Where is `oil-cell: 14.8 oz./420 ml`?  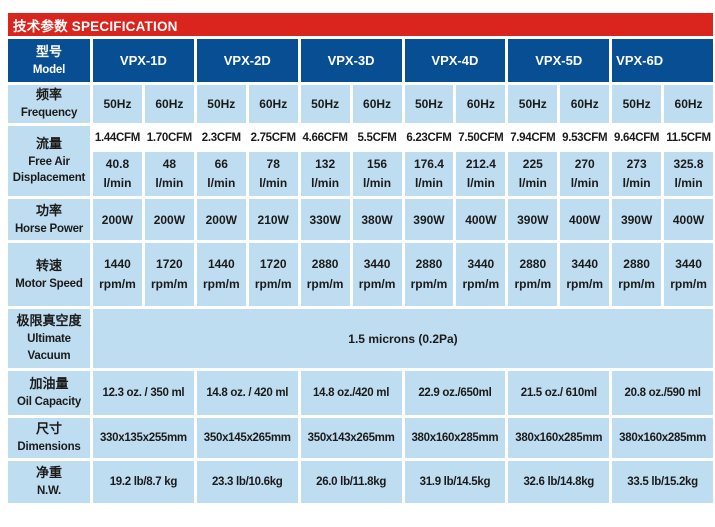
oil-cell: 14.8 oz./420 ml is located at coordinates (351, 393).